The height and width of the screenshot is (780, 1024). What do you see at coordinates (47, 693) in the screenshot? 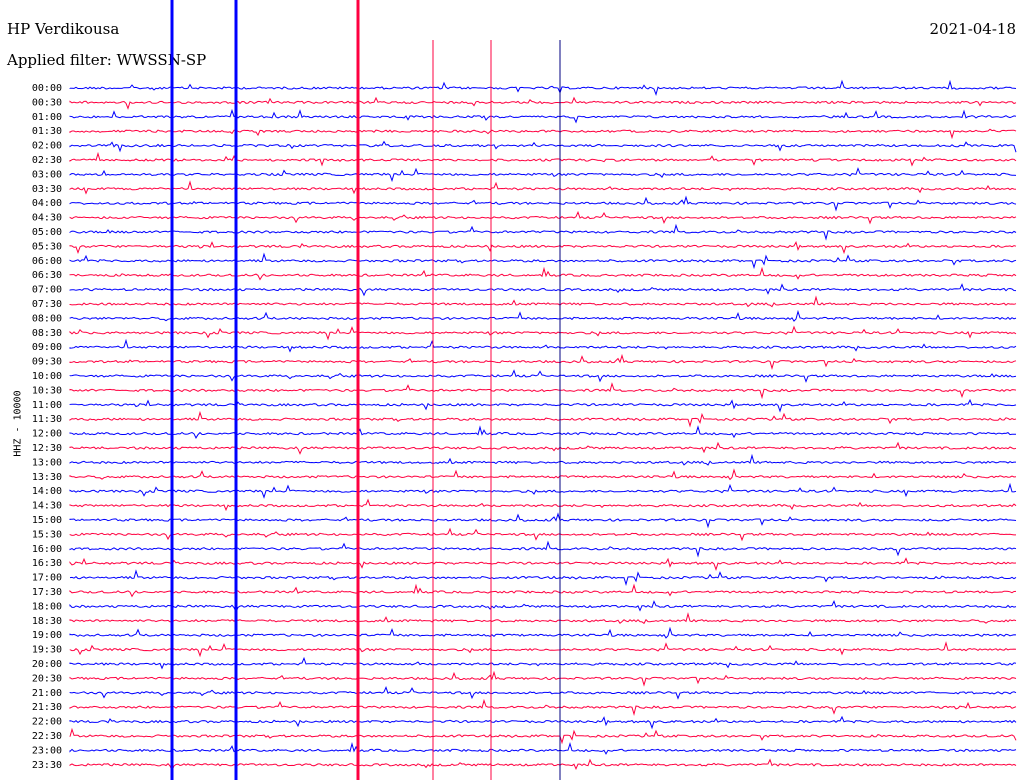
I see `row-label-42: 21:00` at bounding box center [47, 693].